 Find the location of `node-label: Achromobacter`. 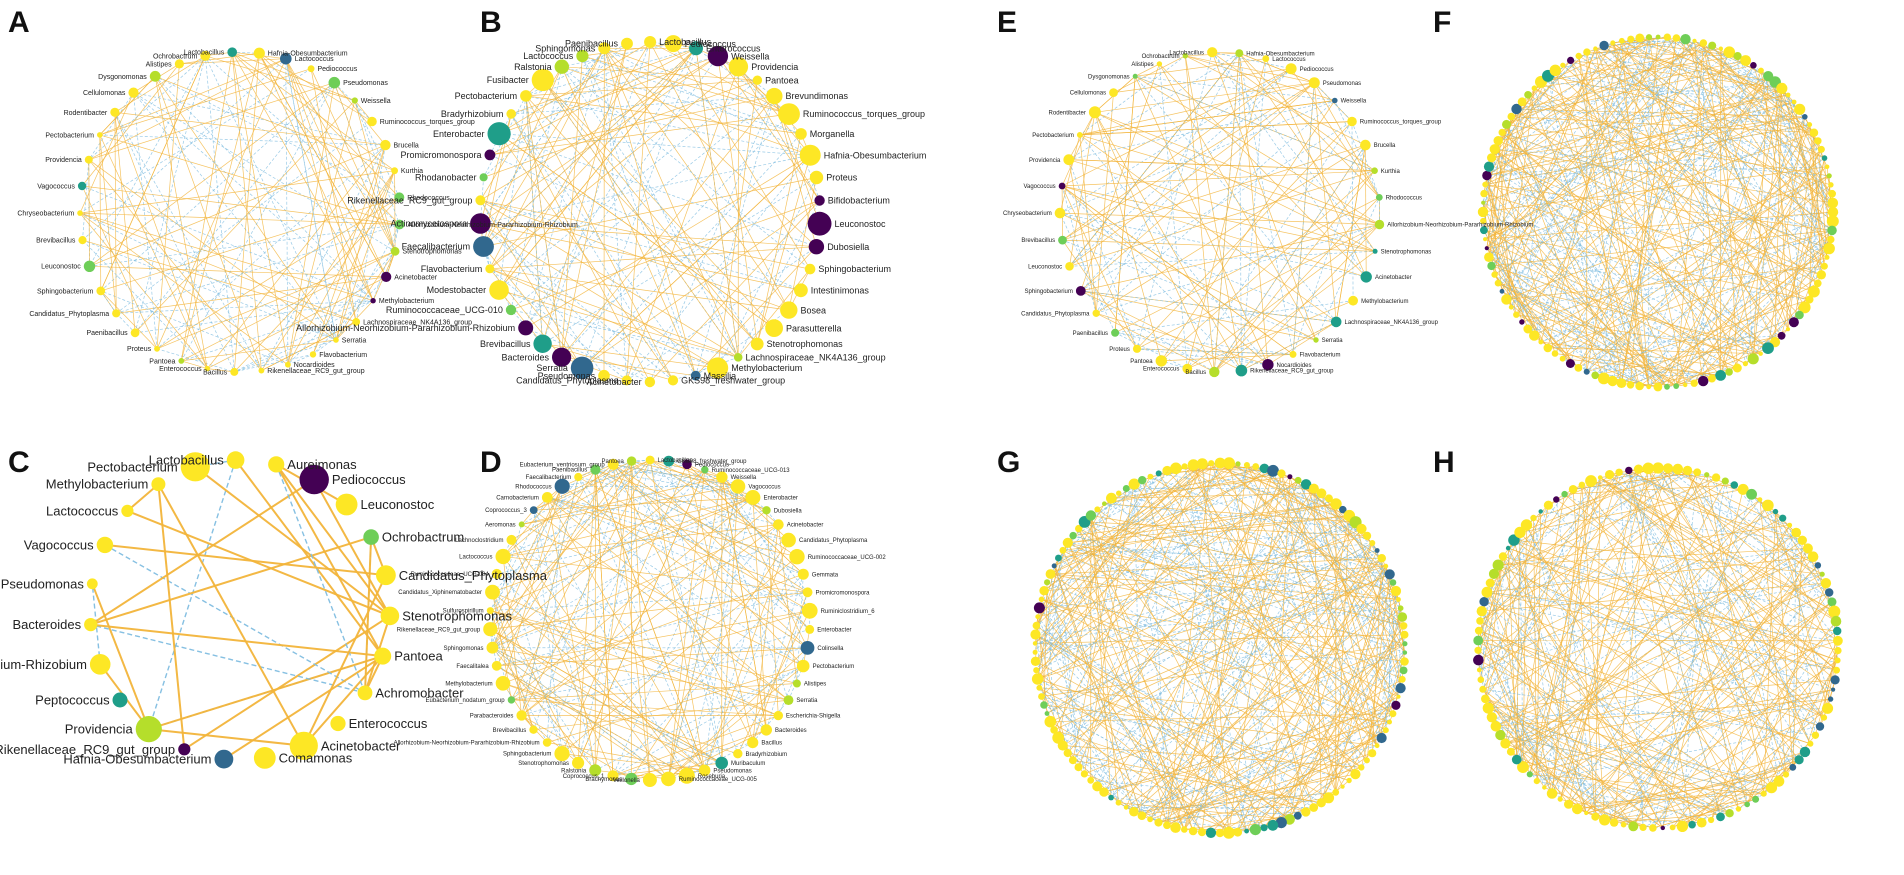

node-label: Achromobacter is located at coordinates (419, 692).